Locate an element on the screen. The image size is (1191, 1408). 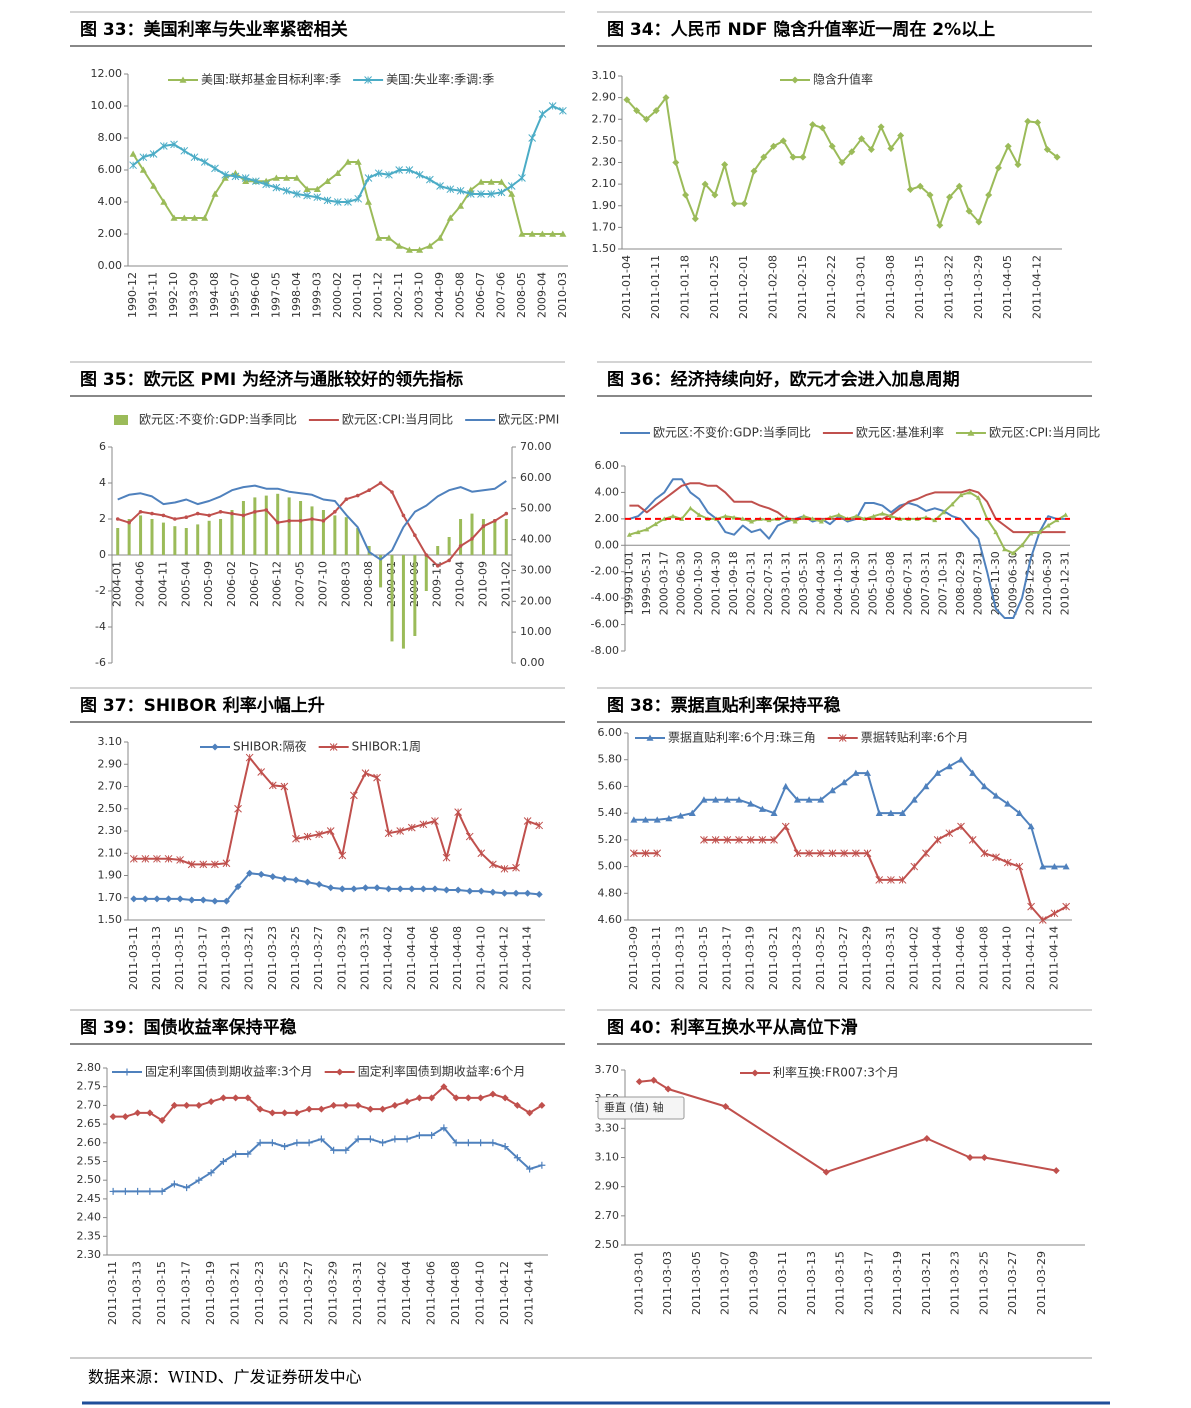
y-tick-label: 1.70 is located at coordinates (110, 897).